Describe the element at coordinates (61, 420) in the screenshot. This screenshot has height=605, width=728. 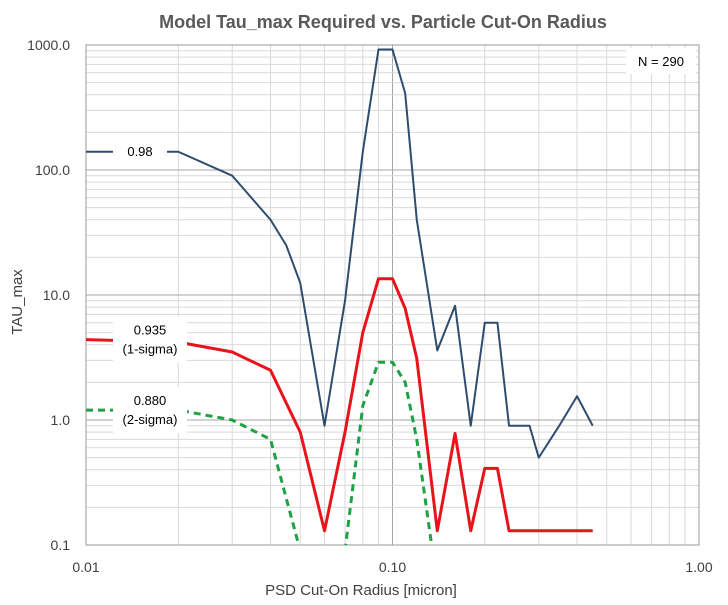
I see `y-tick-label: 1.0` at that location.